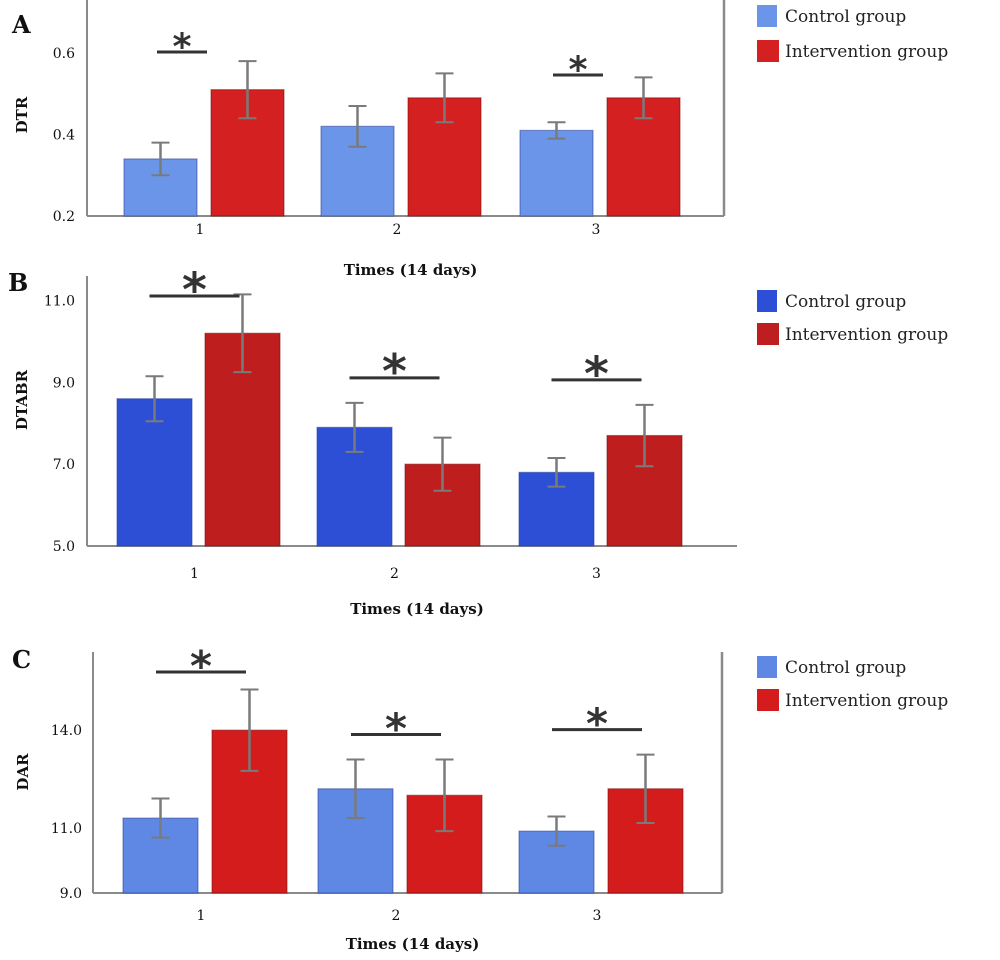  I want to click on panel-label: C, so click(21, 659).